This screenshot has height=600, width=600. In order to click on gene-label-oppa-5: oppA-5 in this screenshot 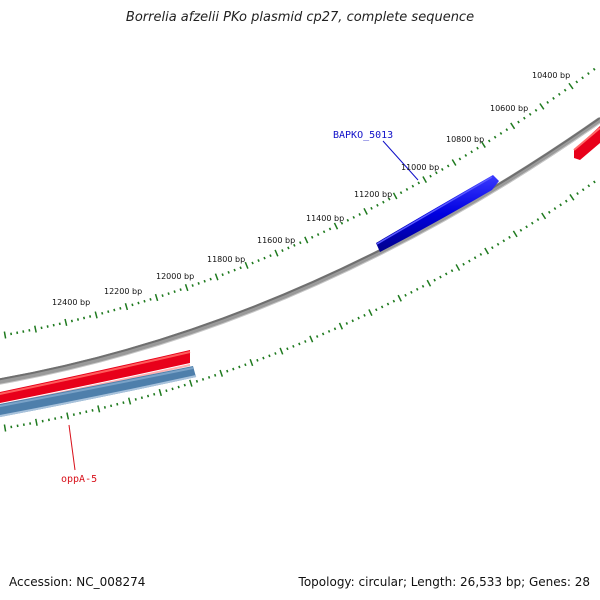, I will do `click(79, 479)`.